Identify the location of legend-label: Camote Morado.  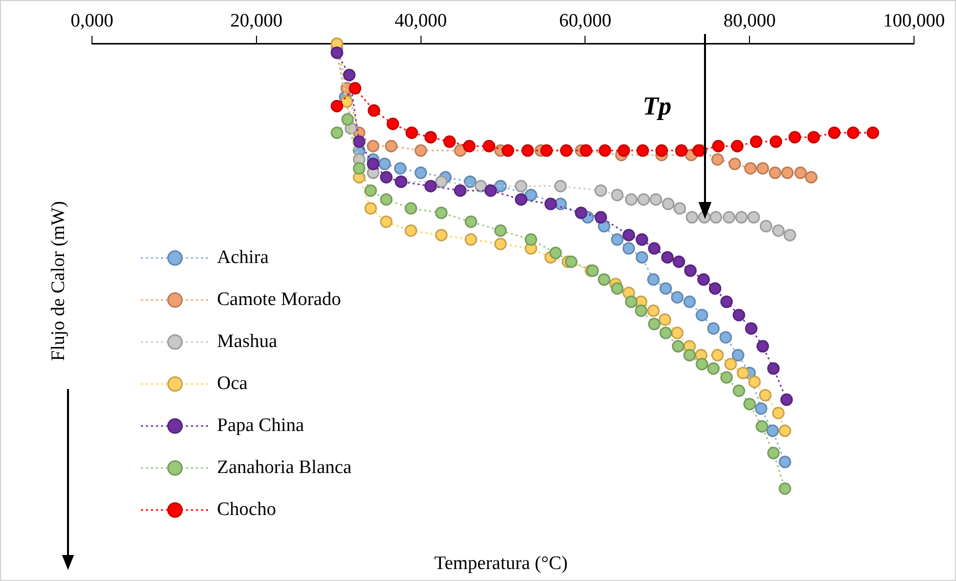
(279, 300).